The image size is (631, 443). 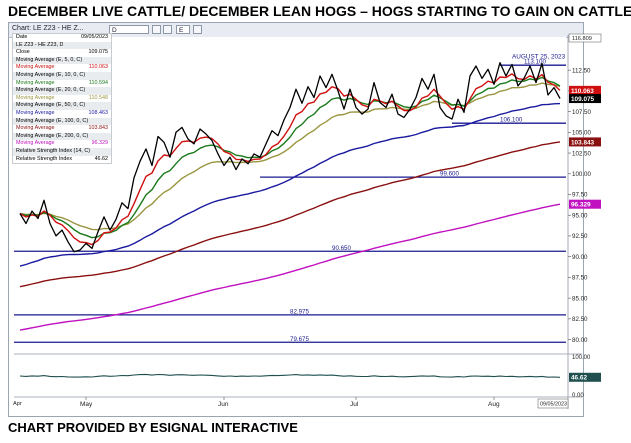 What do you see at coordinates (290, 375) in the screenshot?
I see `rsi-line` at bounding box center [290, 375].